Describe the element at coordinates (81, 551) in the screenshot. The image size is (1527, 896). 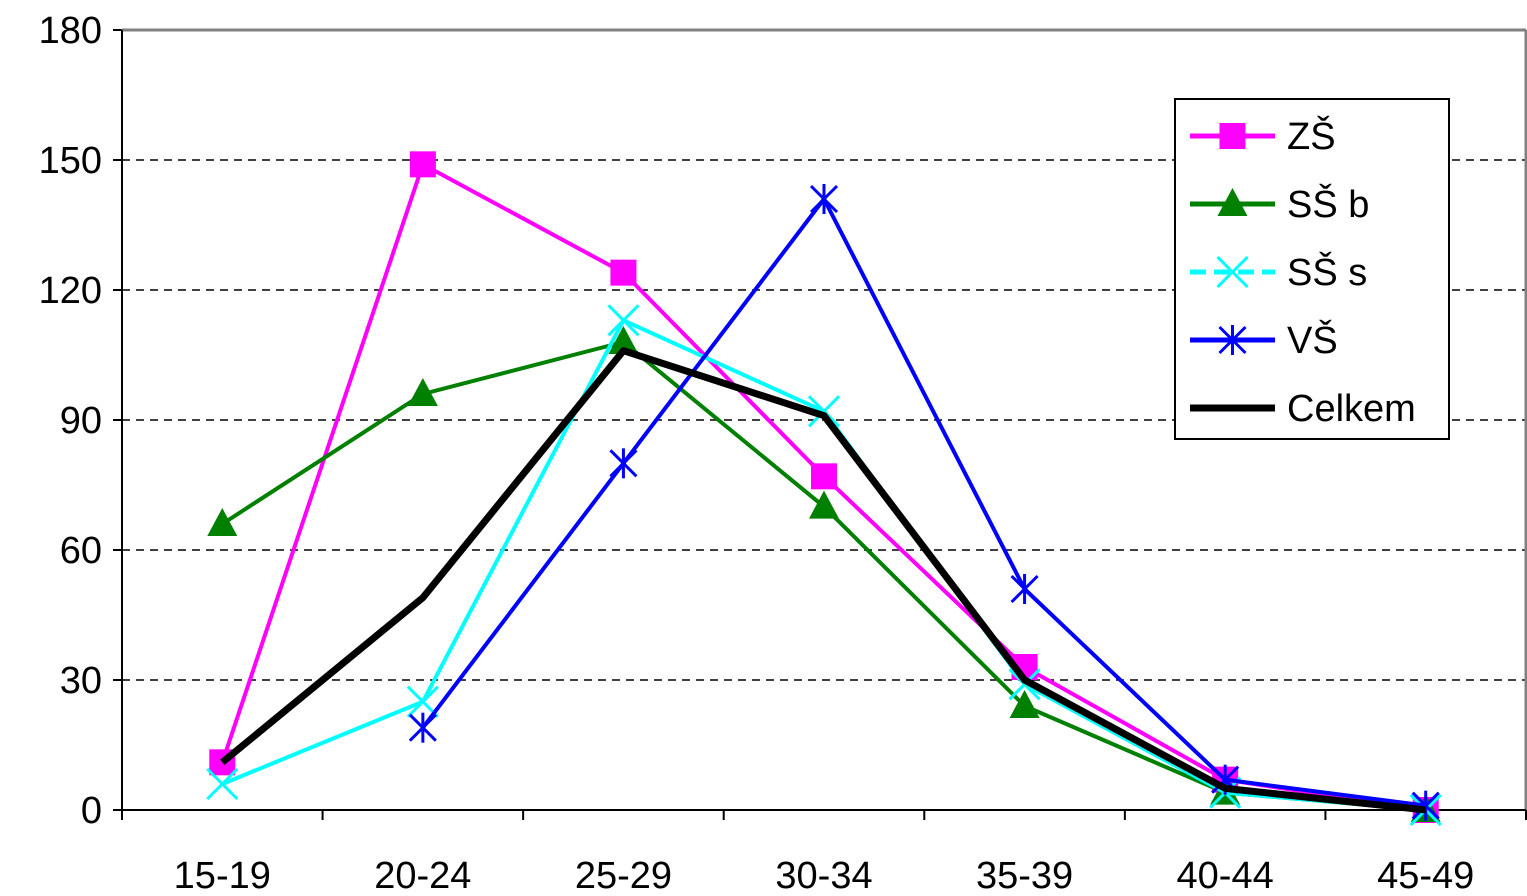
I see `y-tick-label: 60` at that location.